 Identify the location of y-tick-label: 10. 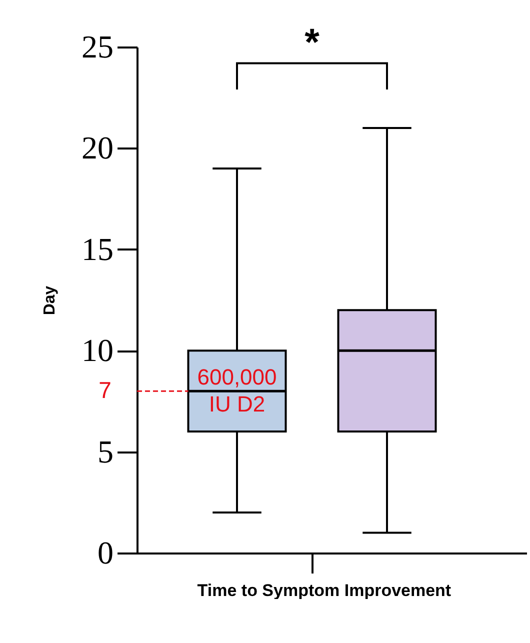
(98, 350).